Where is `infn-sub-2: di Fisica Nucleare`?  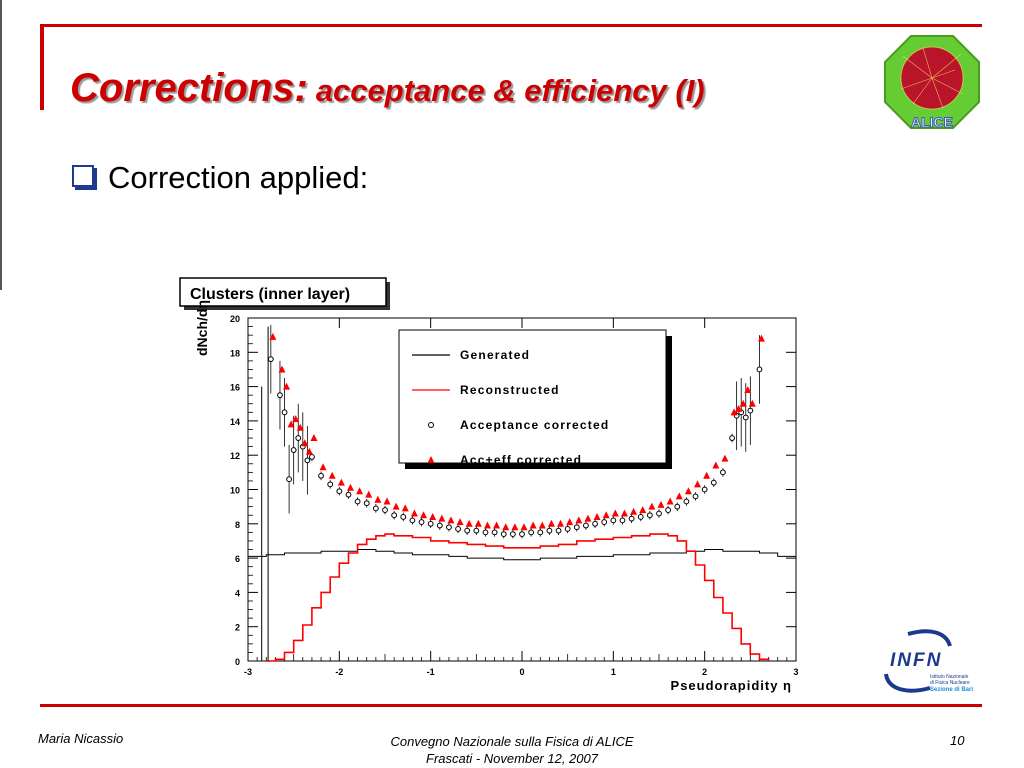
infn-sub-2: di Fisica Nucleare is located at coordinates (950, 683).